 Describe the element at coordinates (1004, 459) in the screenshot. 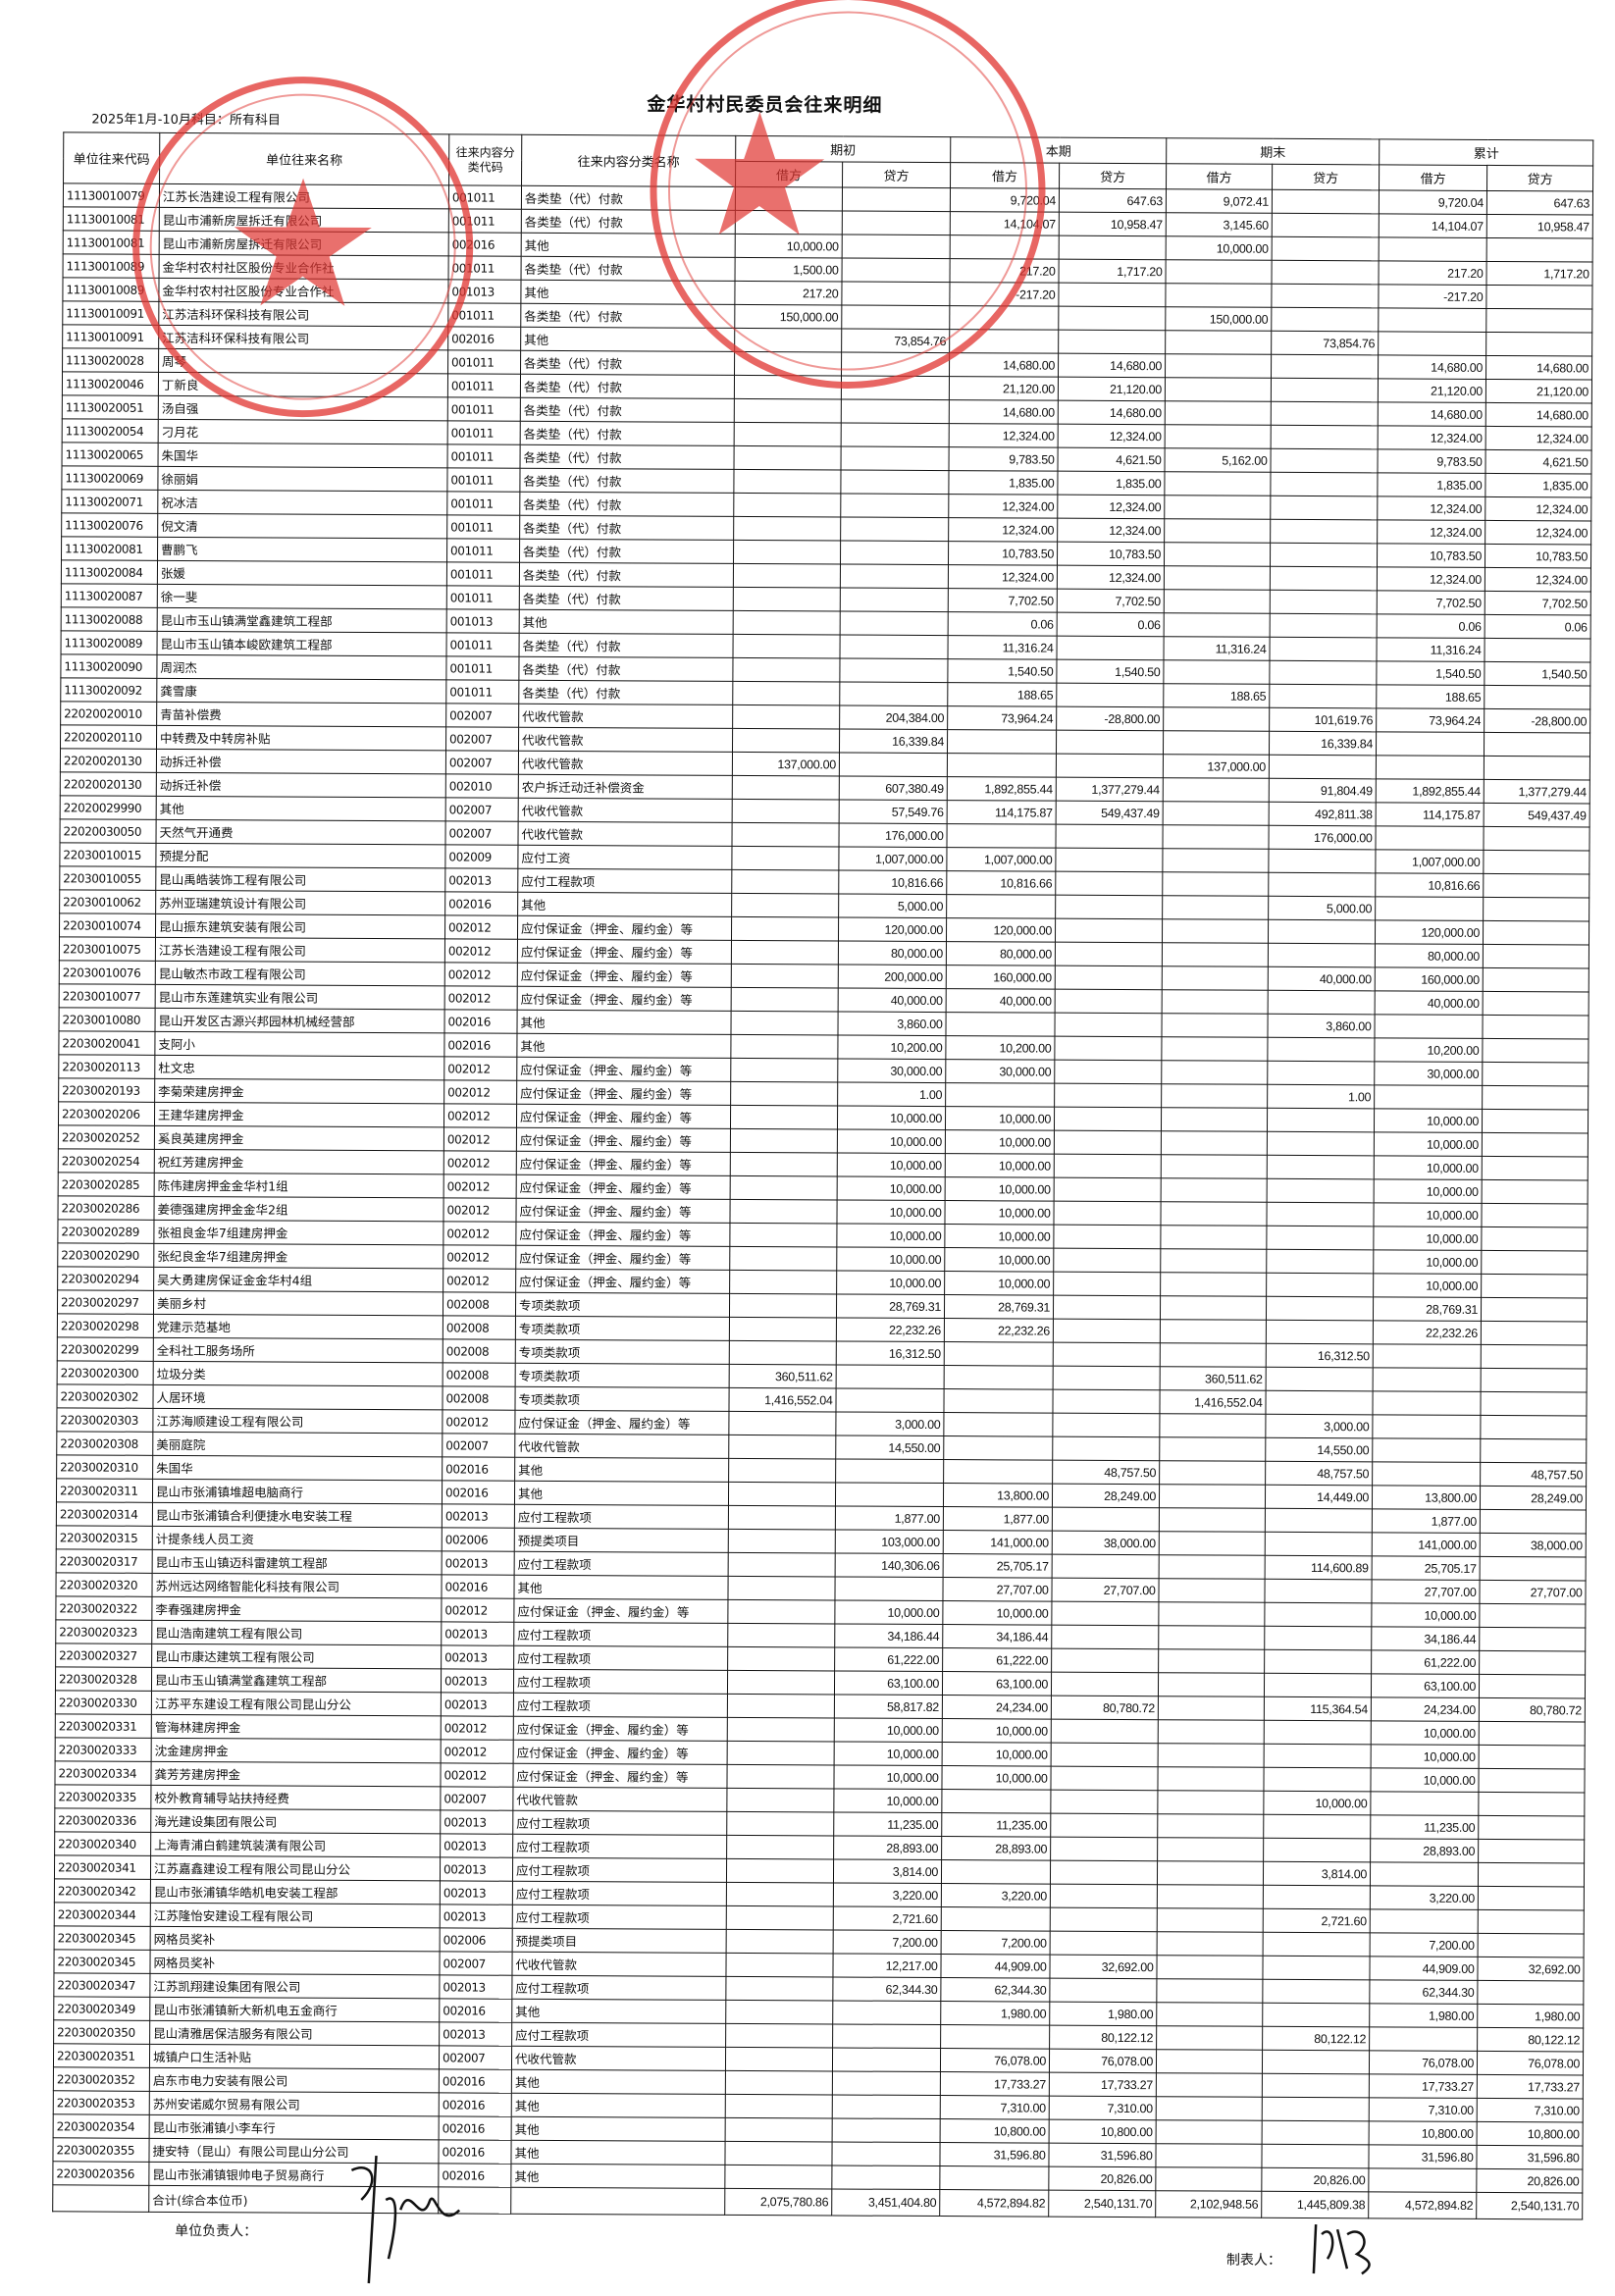

I see `cell-current-debit: 9,783.50` at that location.